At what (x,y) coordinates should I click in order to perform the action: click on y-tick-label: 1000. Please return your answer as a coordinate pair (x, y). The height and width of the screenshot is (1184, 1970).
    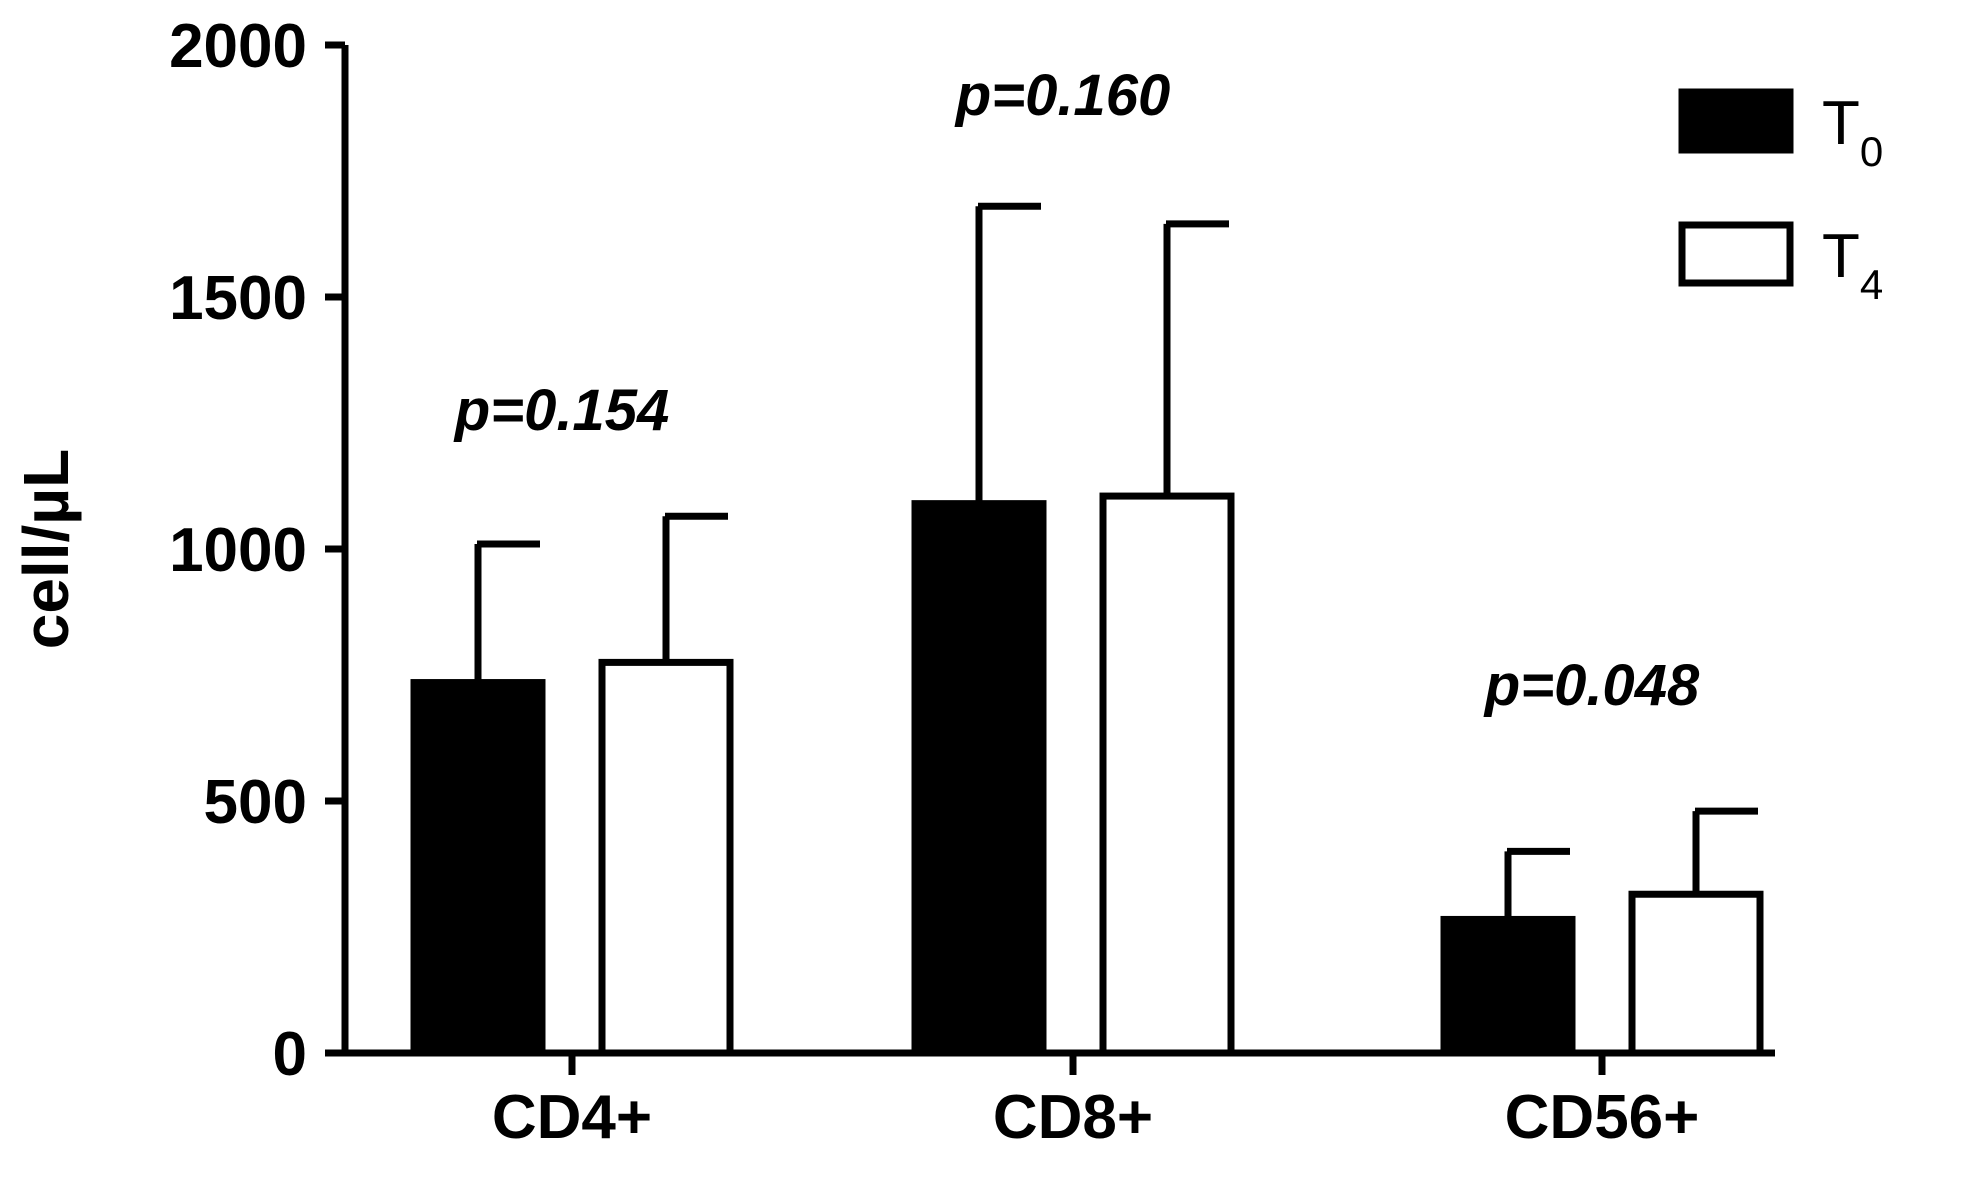
    Looking at the image, I should click on (238, 550).